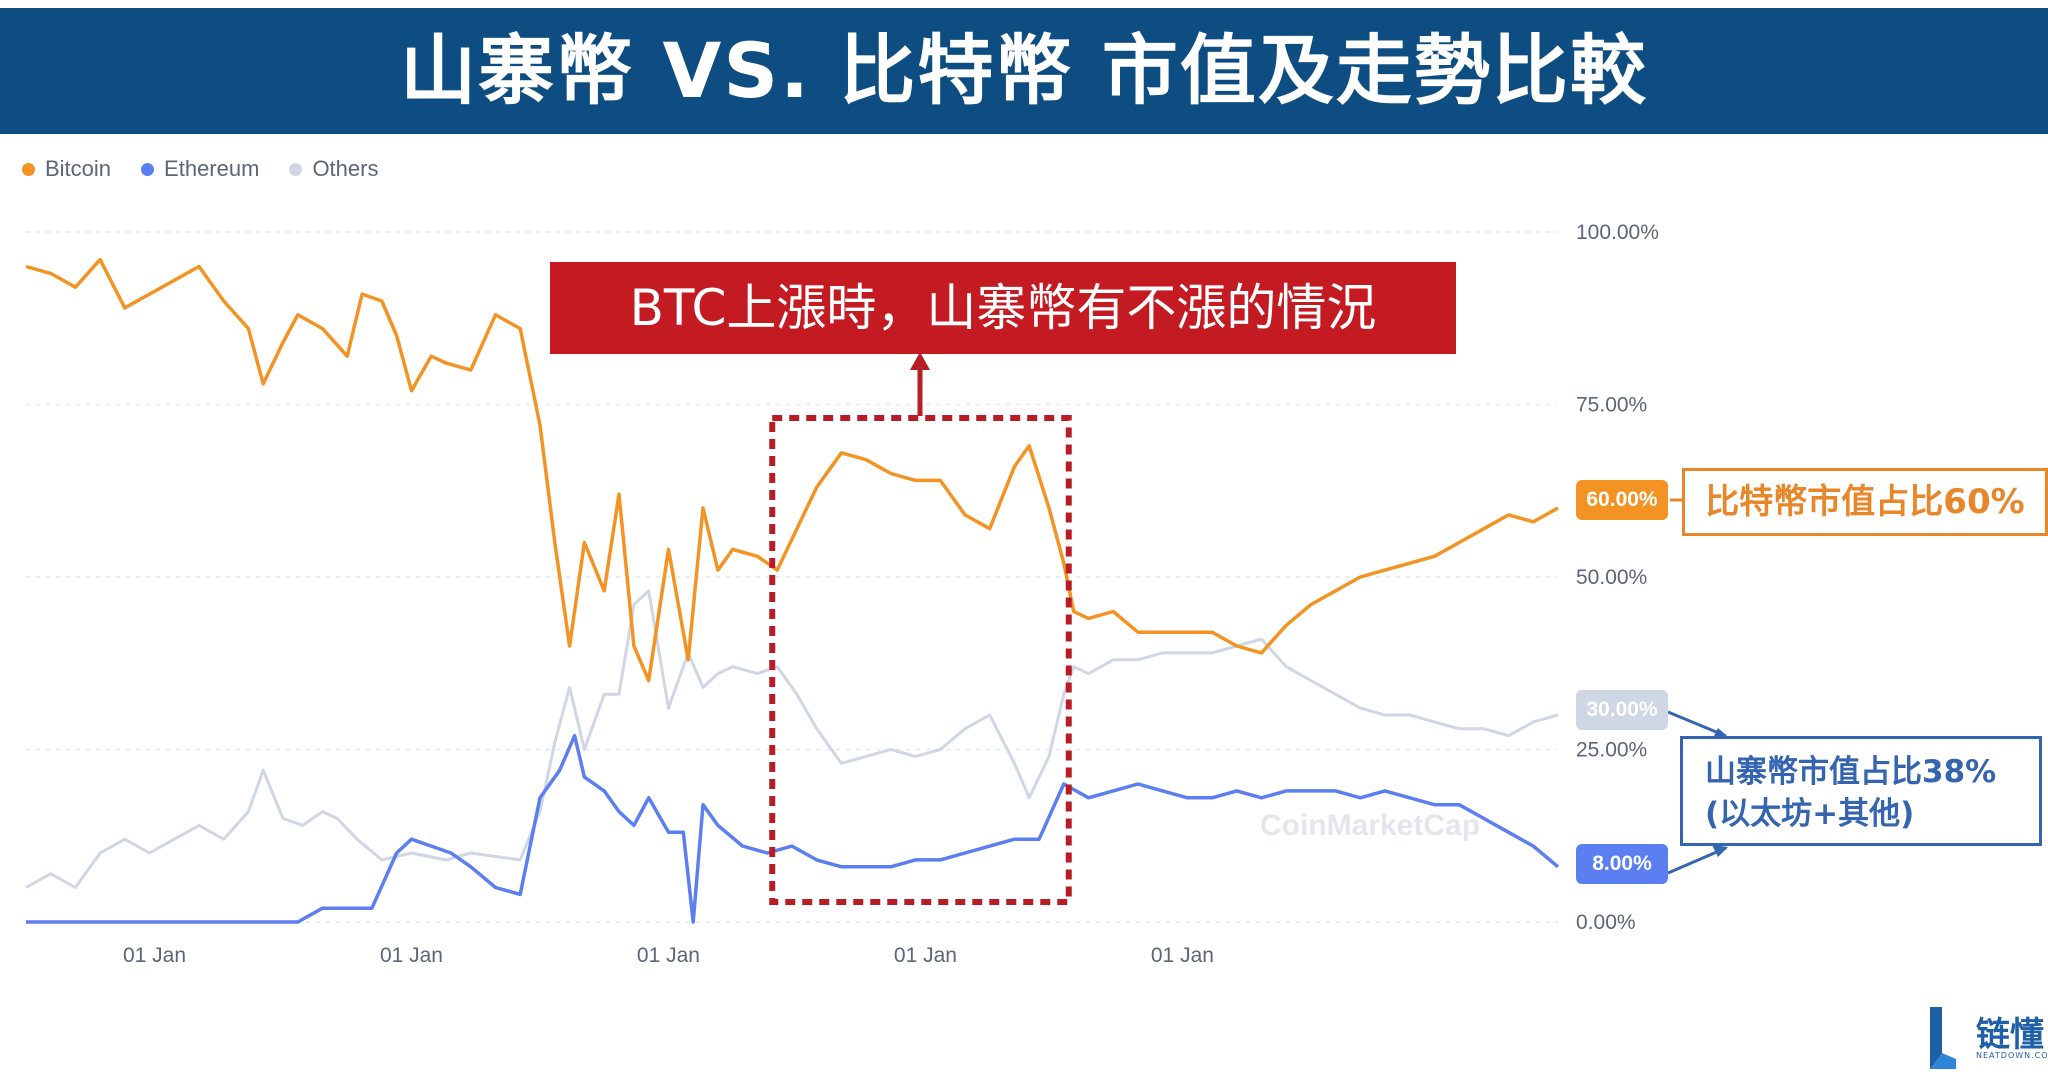  What do you see at coordinates (78, 168) in the screenshot?
I see `legend-bitcoin-label: Bitcoin` at bounding box center [78, 168].